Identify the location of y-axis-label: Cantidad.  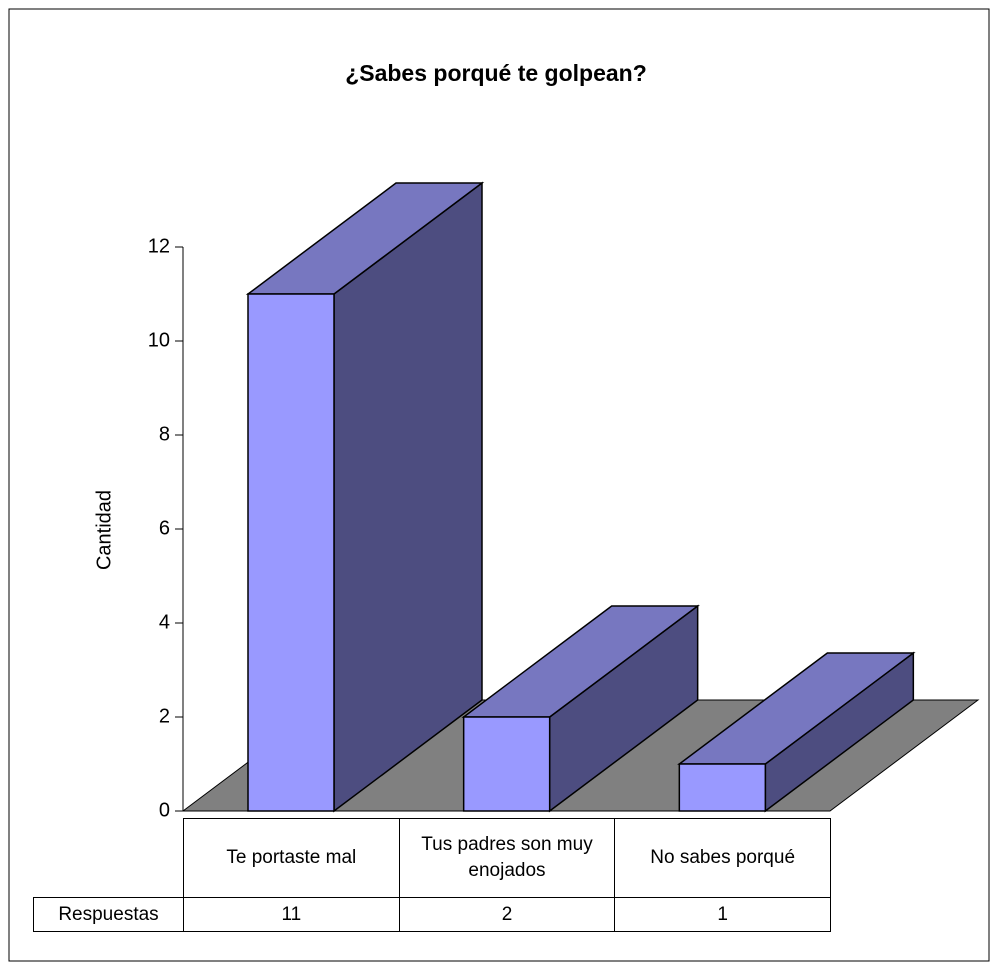
(104, 530).